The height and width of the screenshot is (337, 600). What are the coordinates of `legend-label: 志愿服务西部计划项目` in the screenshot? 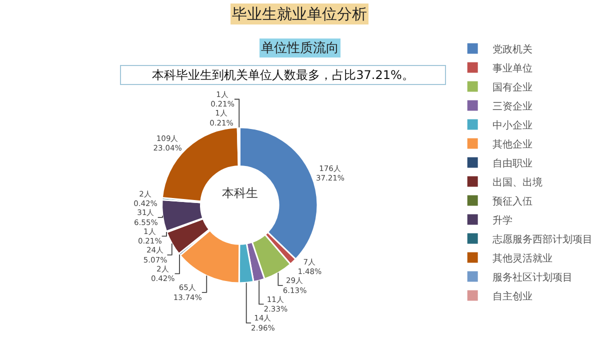 It's located at (542, 239).